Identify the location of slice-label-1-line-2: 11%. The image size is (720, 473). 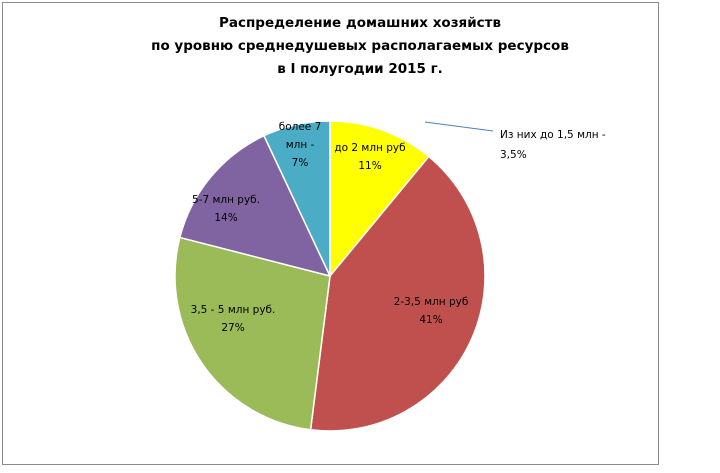
(369, 166).